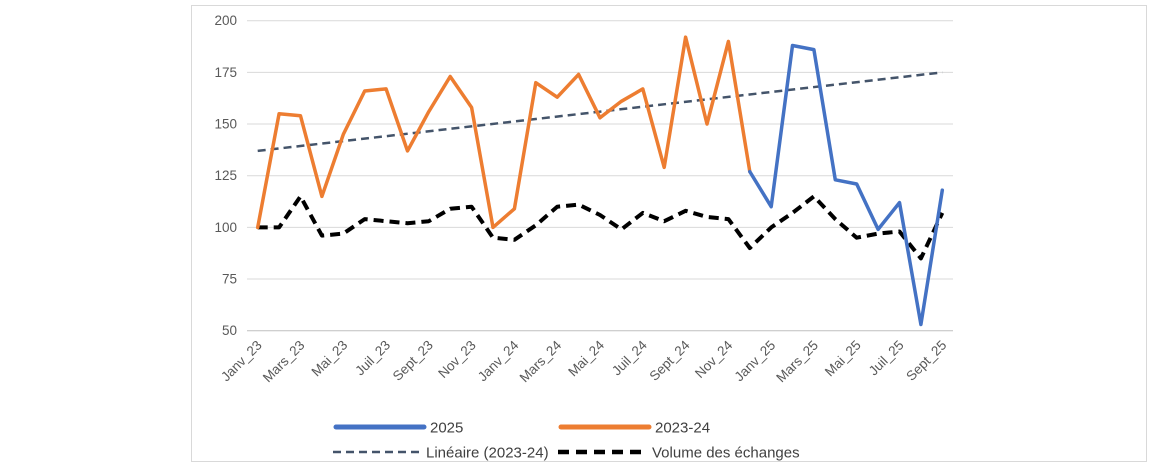 The width and height of the screenshot is (1150, 467). What do you see at coordinates (446, 428) in the screenshot?
I see `legend-label-2025: 2025` at bounding box center [446, 428].